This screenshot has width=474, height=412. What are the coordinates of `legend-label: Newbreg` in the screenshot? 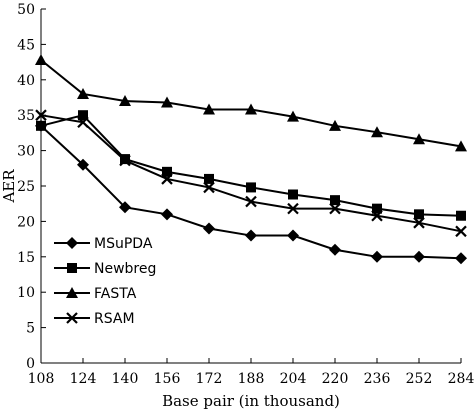 It's located at (125, 269).